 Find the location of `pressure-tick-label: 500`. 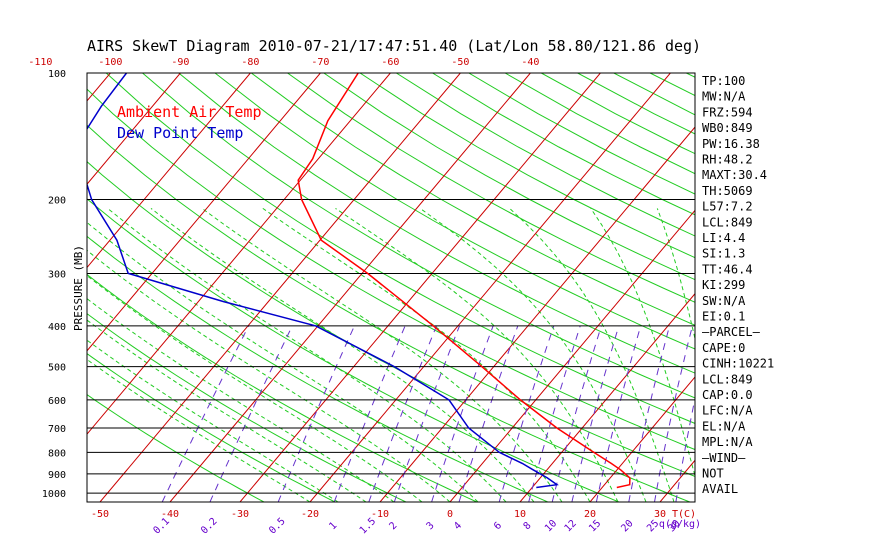

pressure-tick-label: 500 is located at coordinates (57, 368).